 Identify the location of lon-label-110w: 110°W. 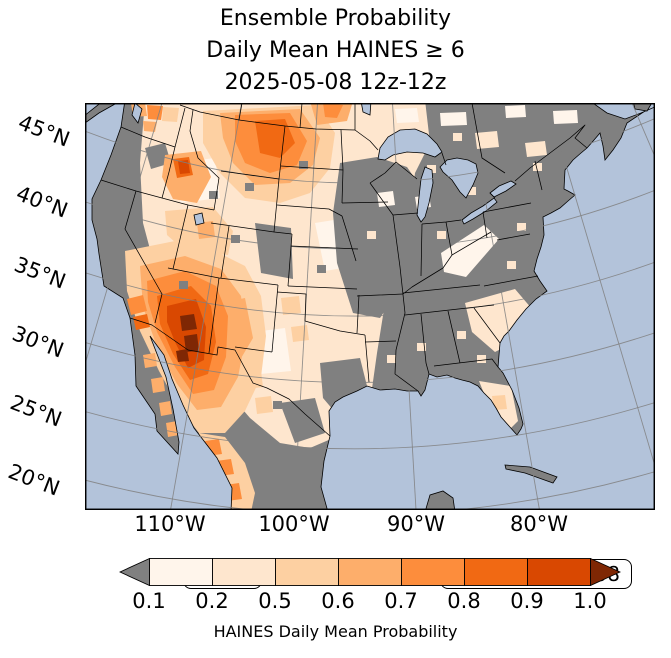
(170, 524).